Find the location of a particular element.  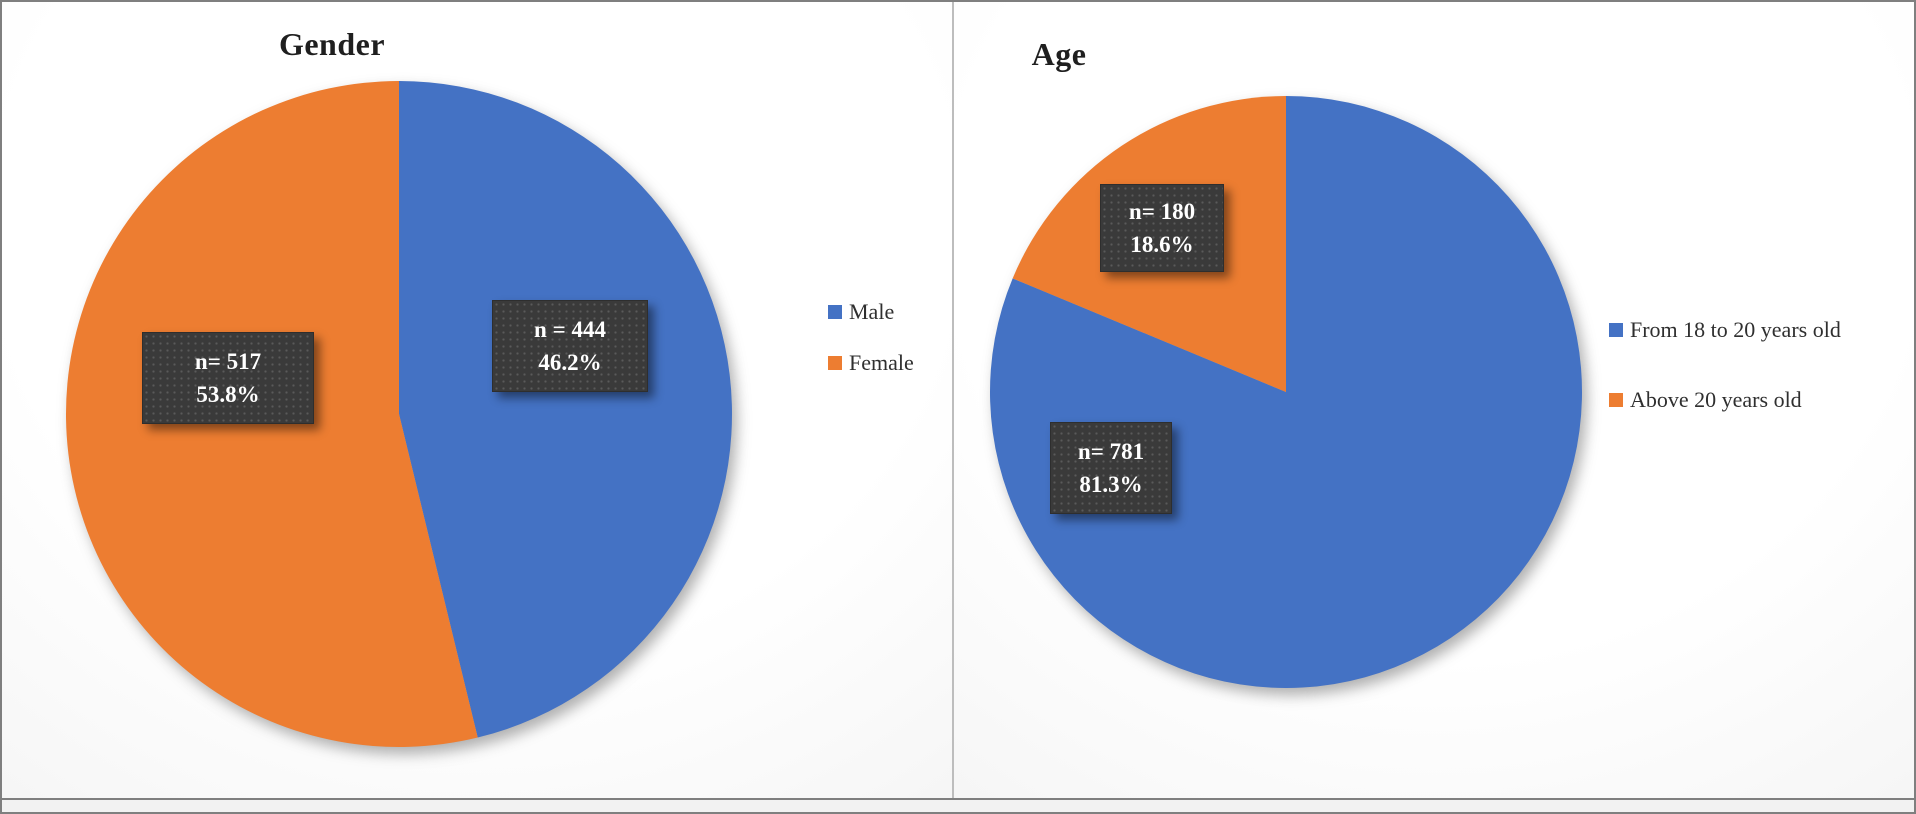

female-legend-swatch-icon is located at coordinates (835, 363).